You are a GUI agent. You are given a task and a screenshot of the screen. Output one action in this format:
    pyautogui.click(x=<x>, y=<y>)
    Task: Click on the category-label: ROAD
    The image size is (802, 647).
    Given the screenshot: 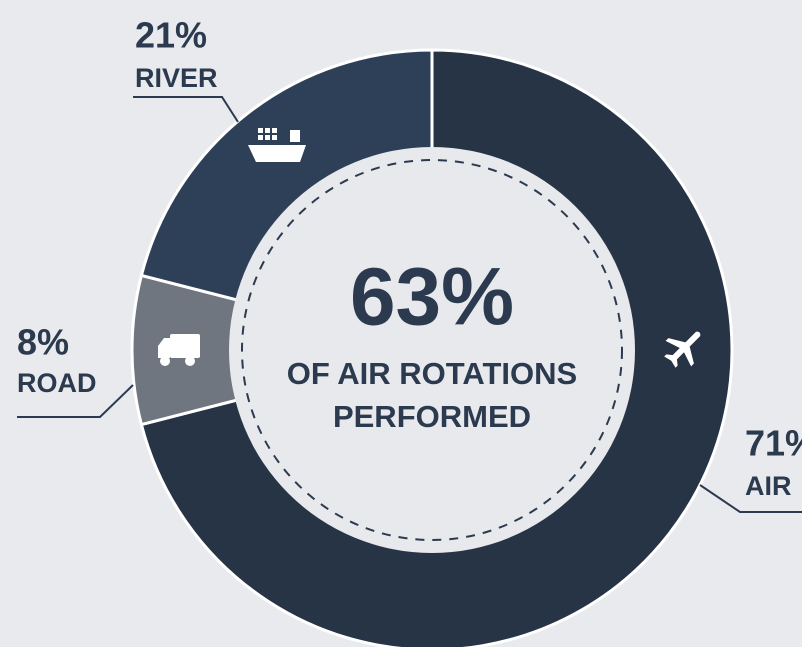 What is the action you would take?
    pyautogui.click(x=57, y=383)
    